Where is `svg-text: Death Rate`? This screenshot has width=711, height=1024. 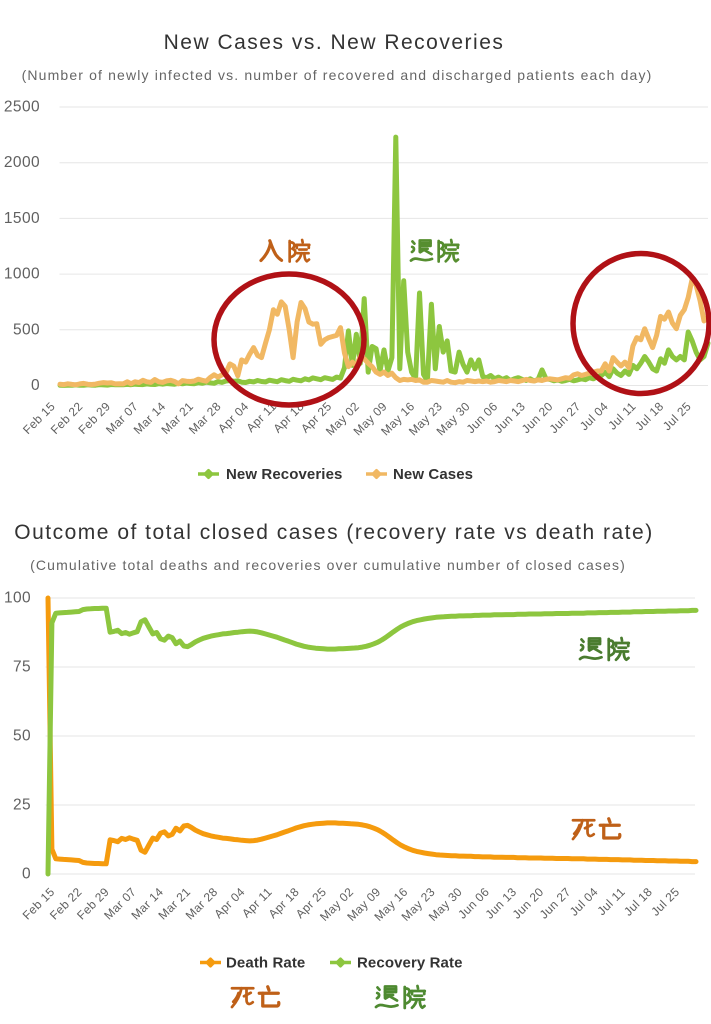 svg-text: Death Rate is located at coordinates (265, 963).